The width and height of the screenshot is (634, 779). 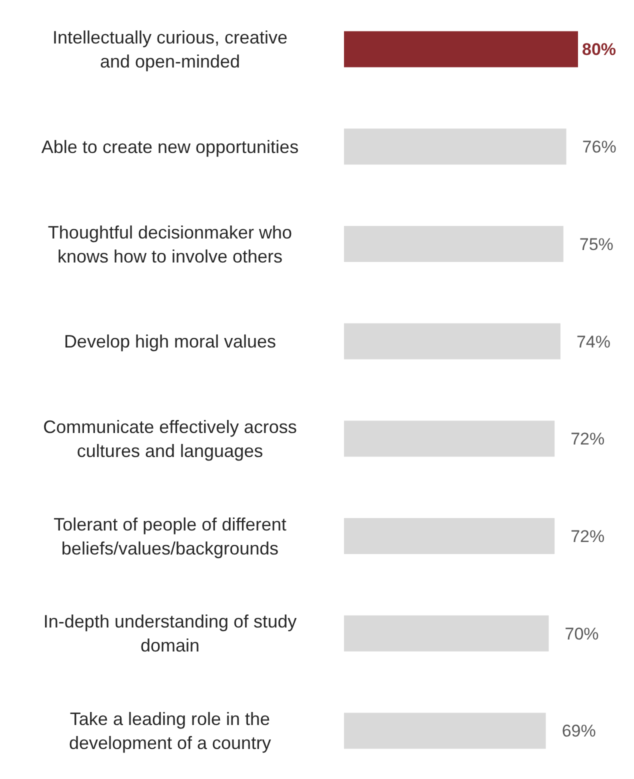 I want to click on y-tick-label: Thoughtful decisionmaker who knows how to involve others, so click(x=170, y=244).